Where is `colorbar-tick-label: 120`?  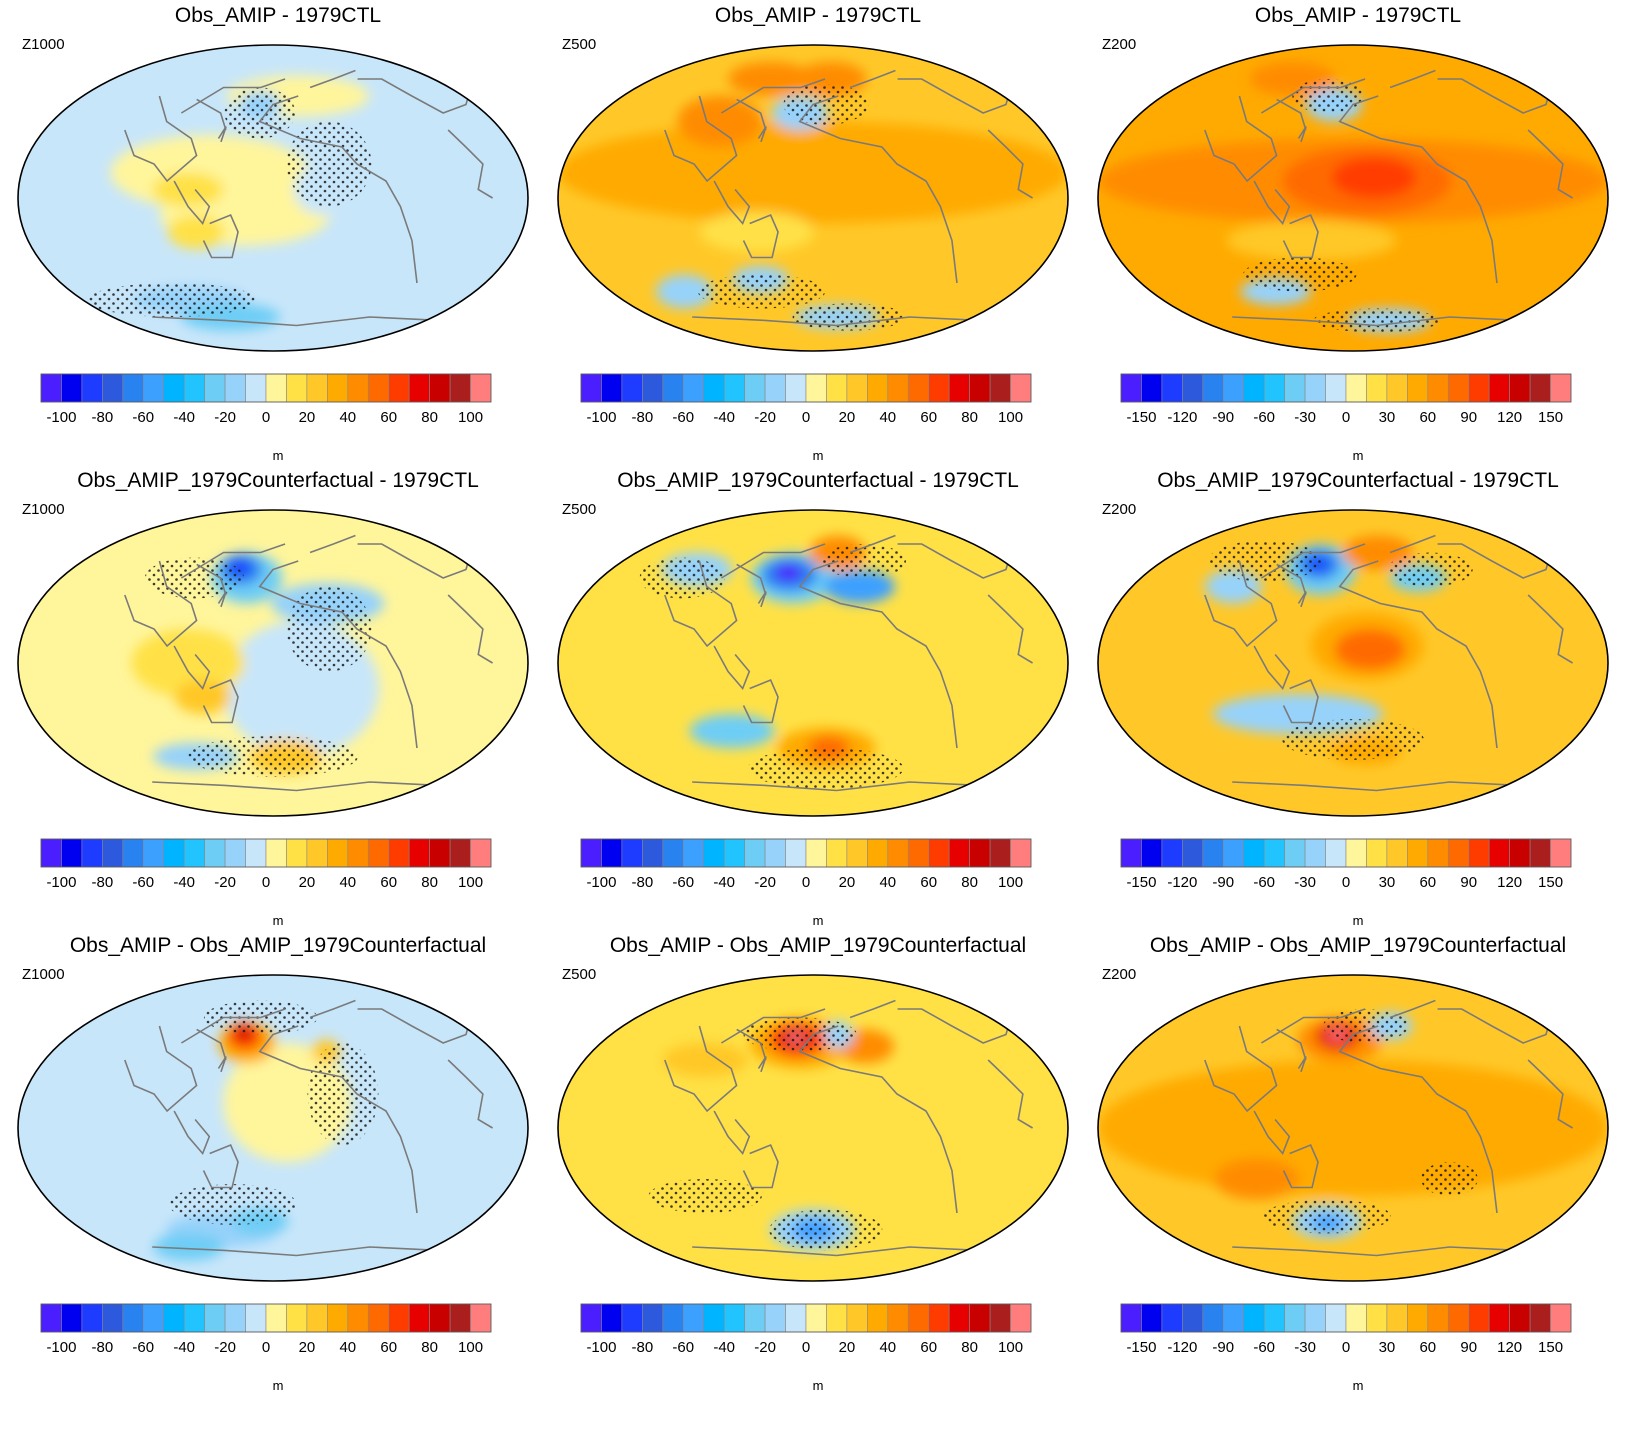 colorbar-tick-label: 120 is located at coordinates (1509, 882).